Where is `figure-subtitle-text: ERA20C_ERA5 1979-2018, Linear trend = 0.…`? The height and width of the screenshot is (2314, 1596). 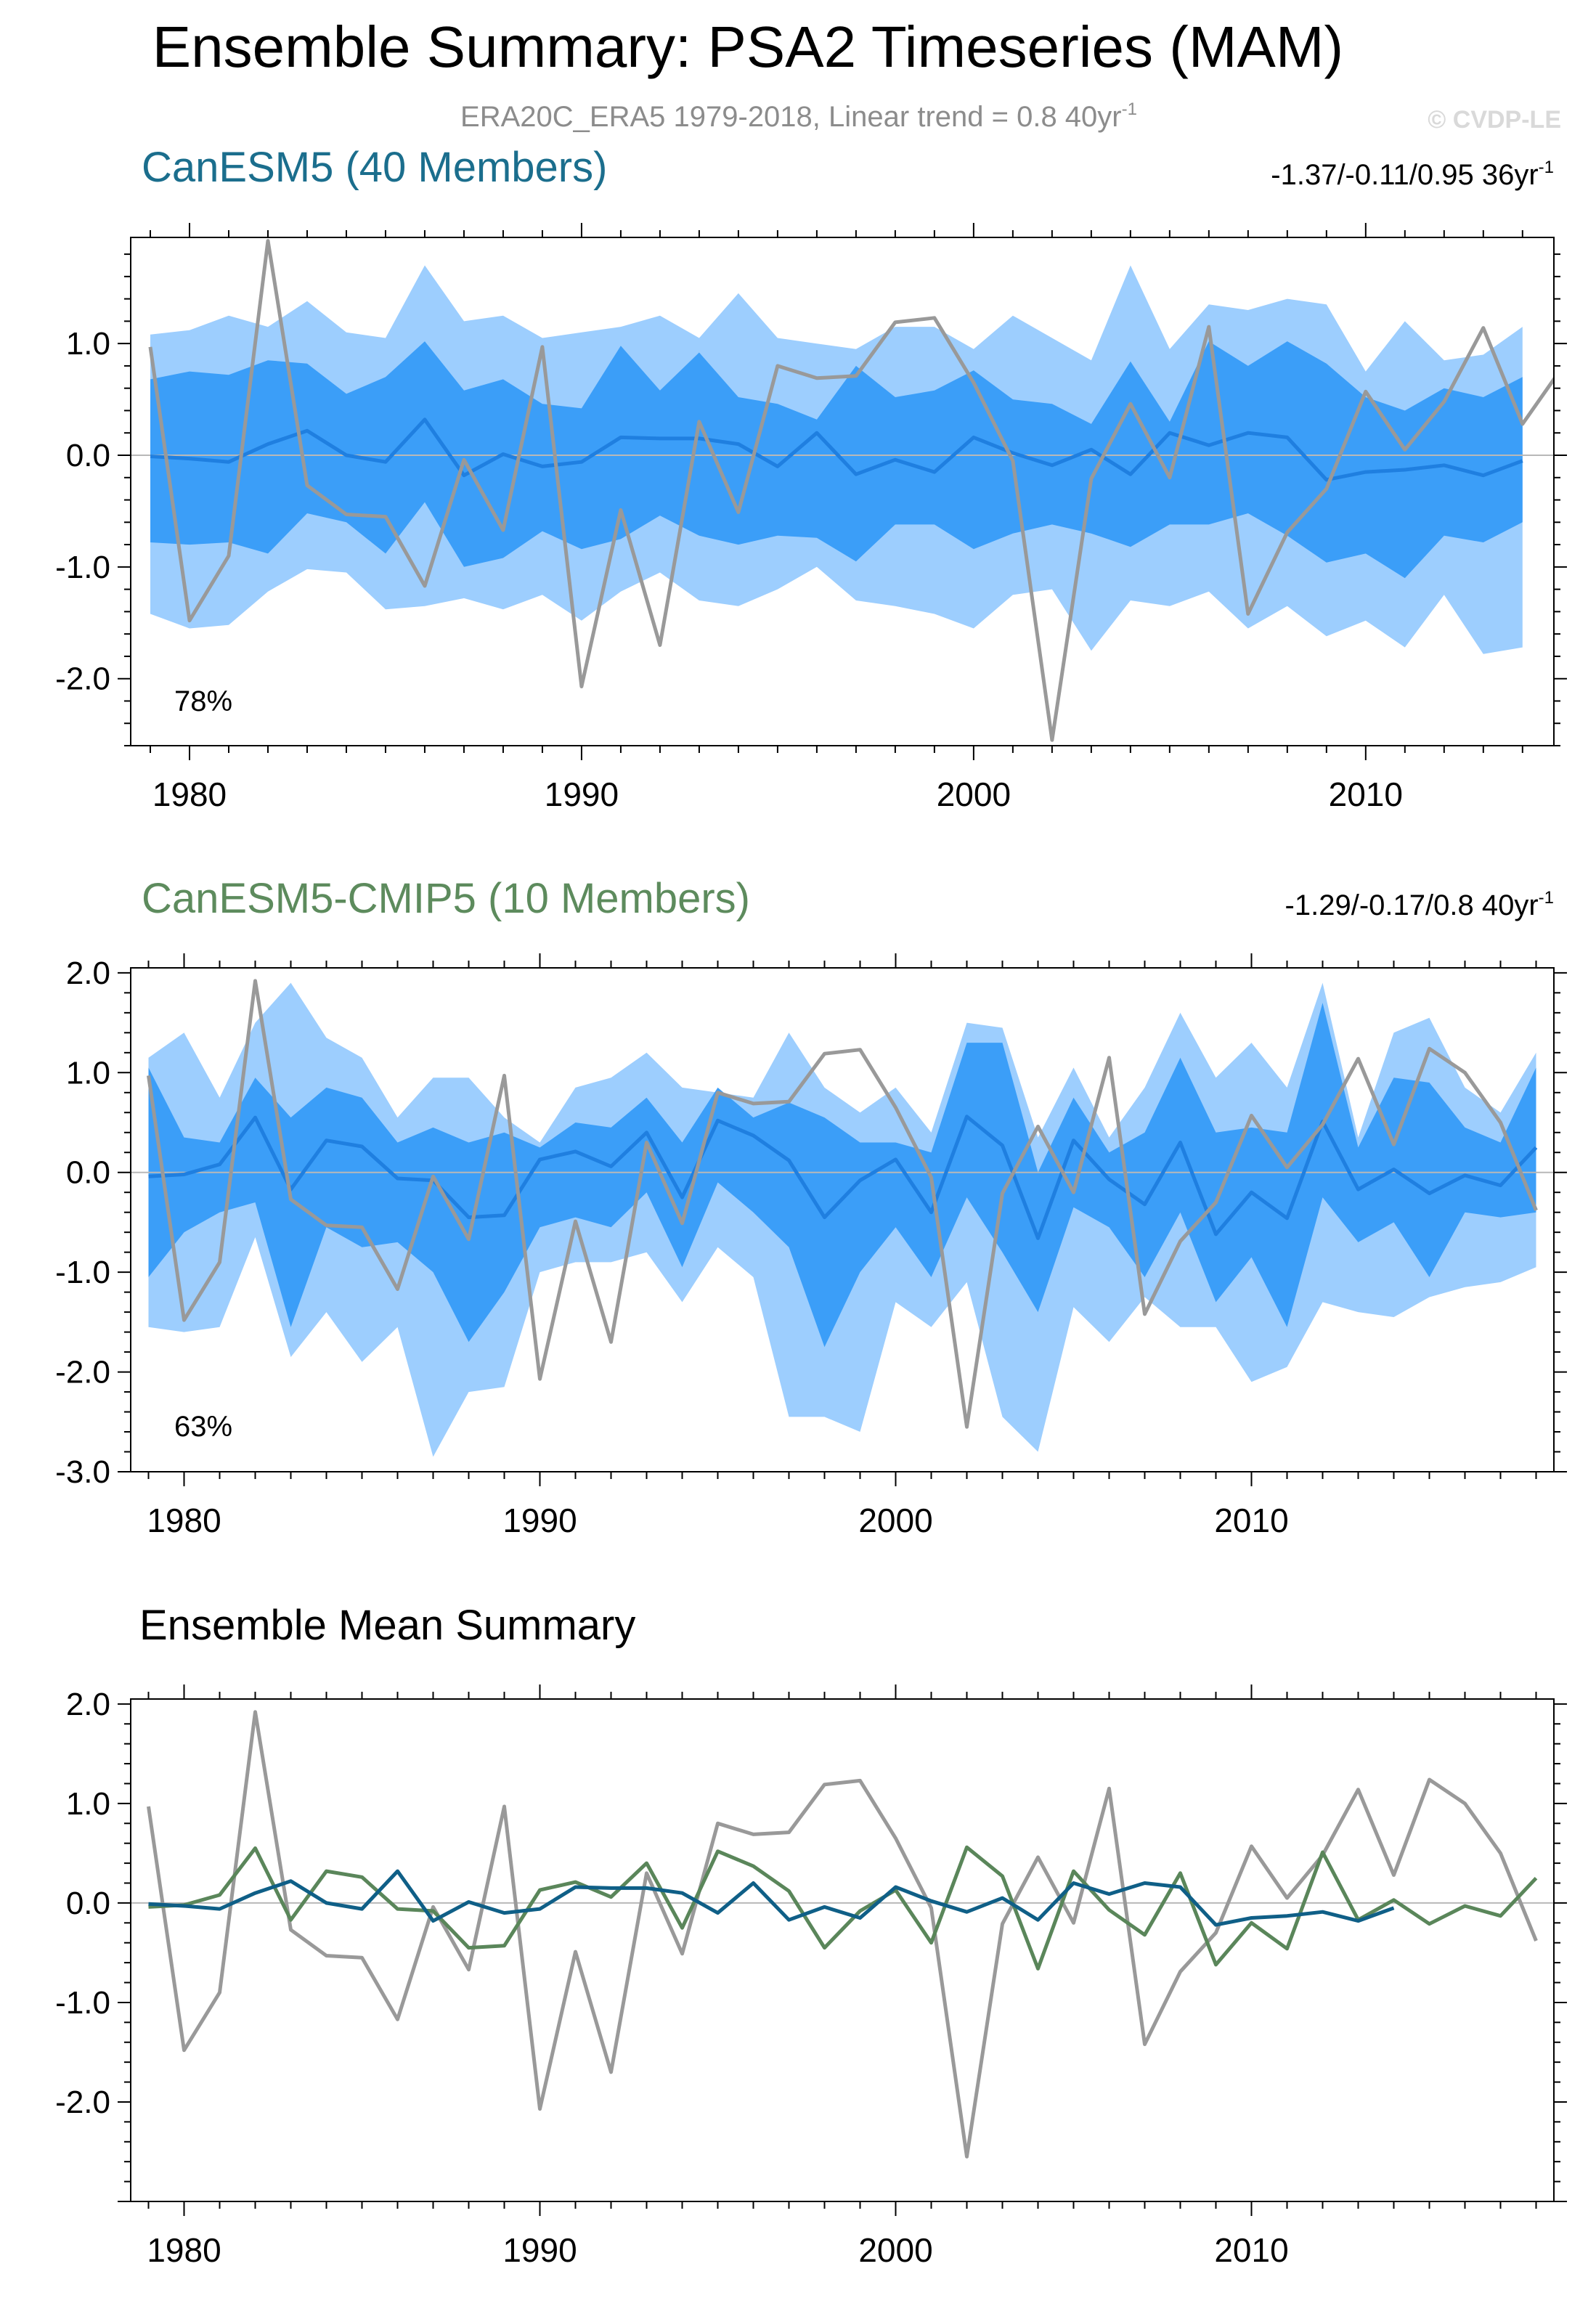 figure-subtitle-text: ERA20C_ERA5 1979-2018, Linear trend = 0.… is located at coordinates (791, 117).